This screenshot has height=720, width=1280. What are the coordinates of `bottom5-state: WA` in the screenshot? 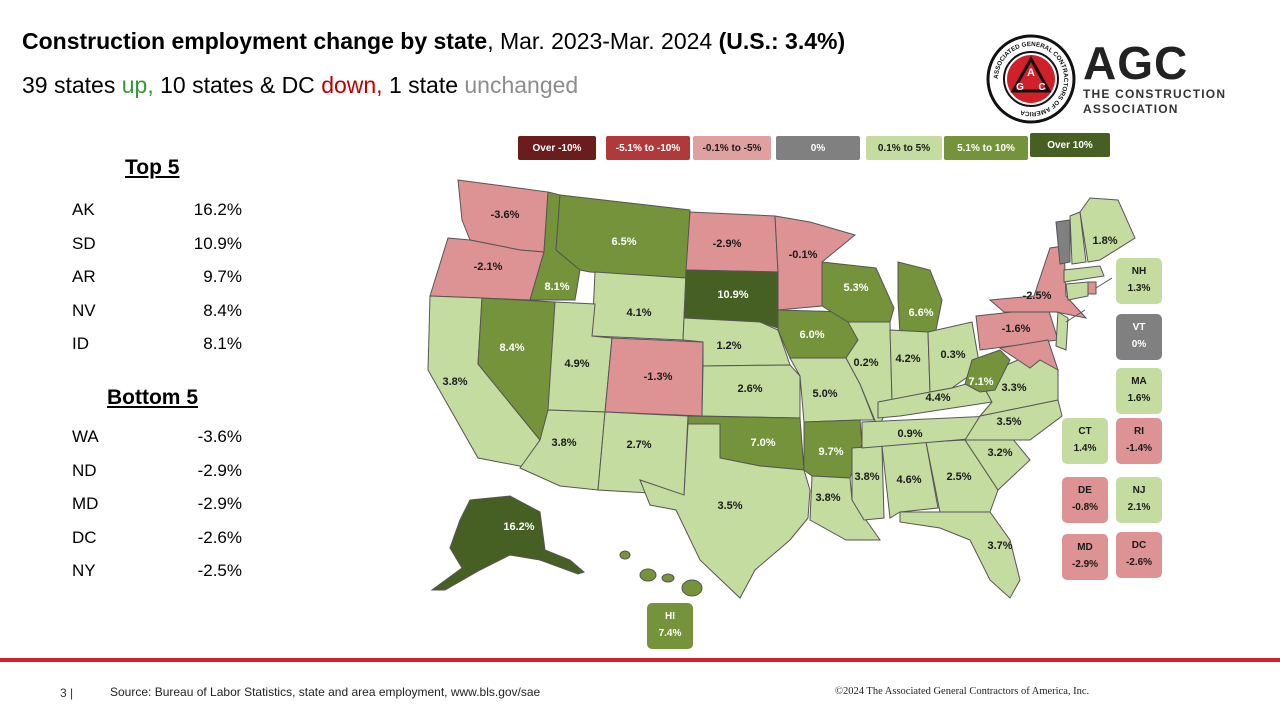 It's located at (85, 436).